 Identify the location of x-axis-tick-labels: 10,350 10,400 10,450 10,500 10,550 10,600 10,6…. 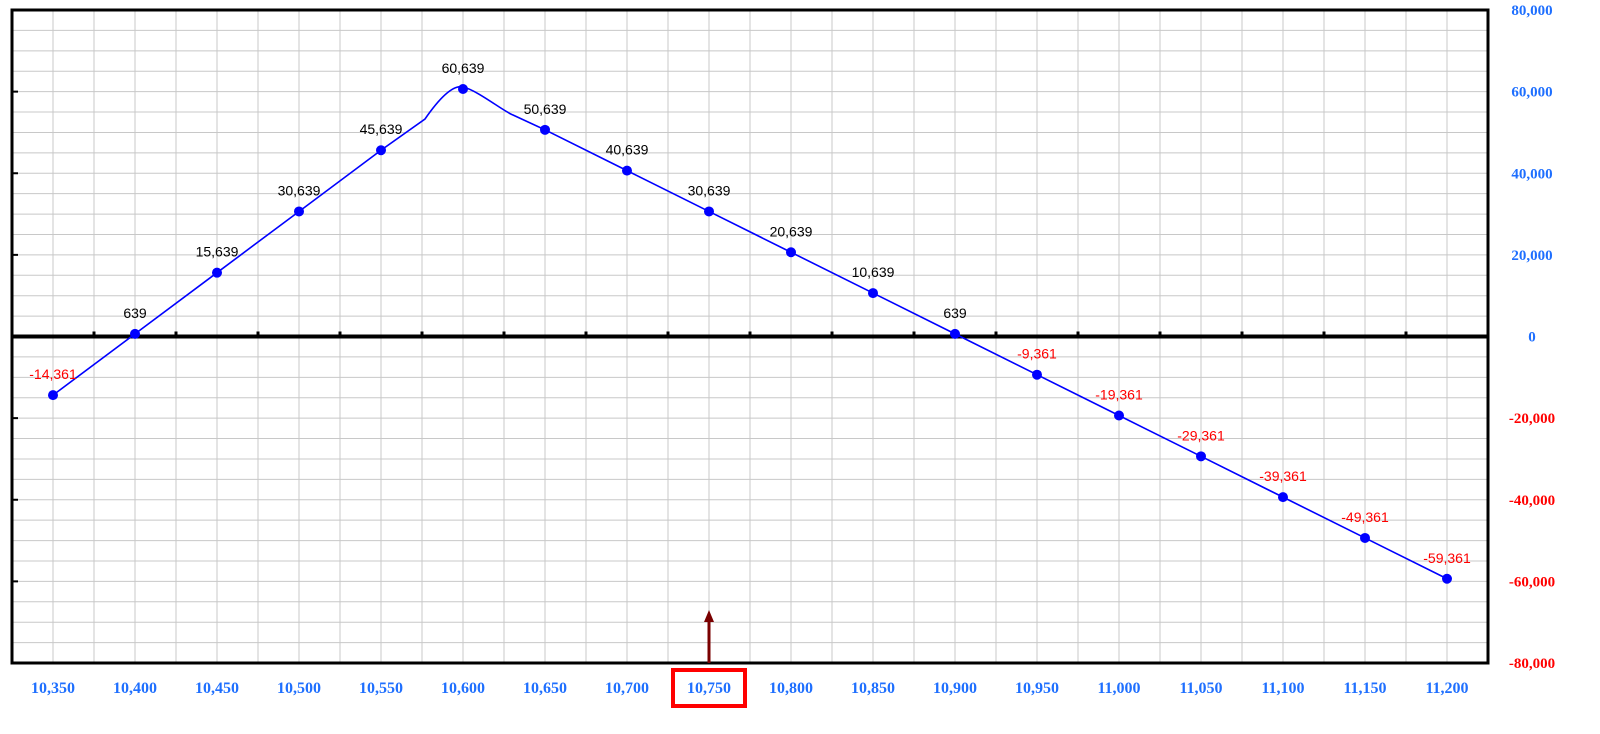
(750, 688).